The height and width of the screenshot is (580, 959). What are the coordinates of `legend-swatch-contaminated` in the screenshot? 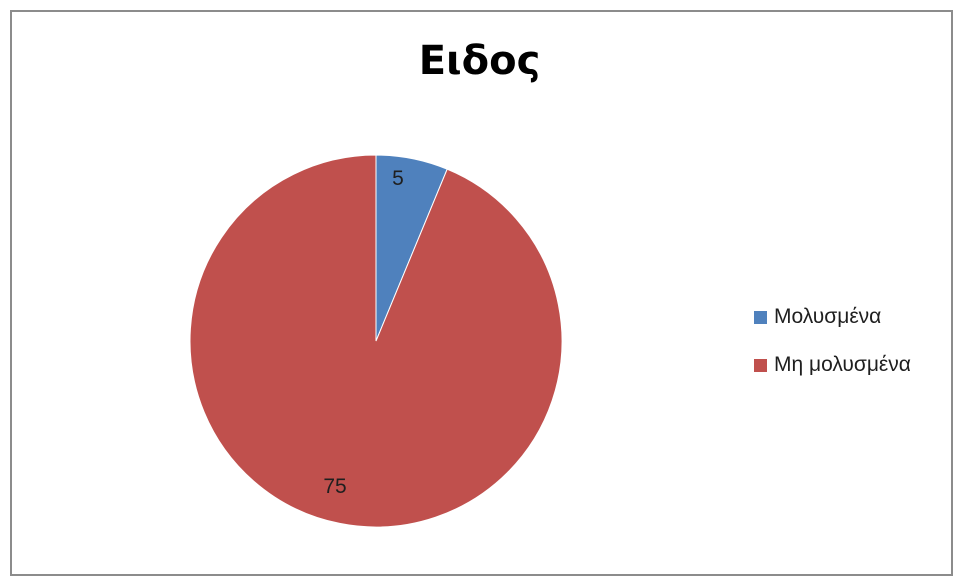 It's located at (760, 317).